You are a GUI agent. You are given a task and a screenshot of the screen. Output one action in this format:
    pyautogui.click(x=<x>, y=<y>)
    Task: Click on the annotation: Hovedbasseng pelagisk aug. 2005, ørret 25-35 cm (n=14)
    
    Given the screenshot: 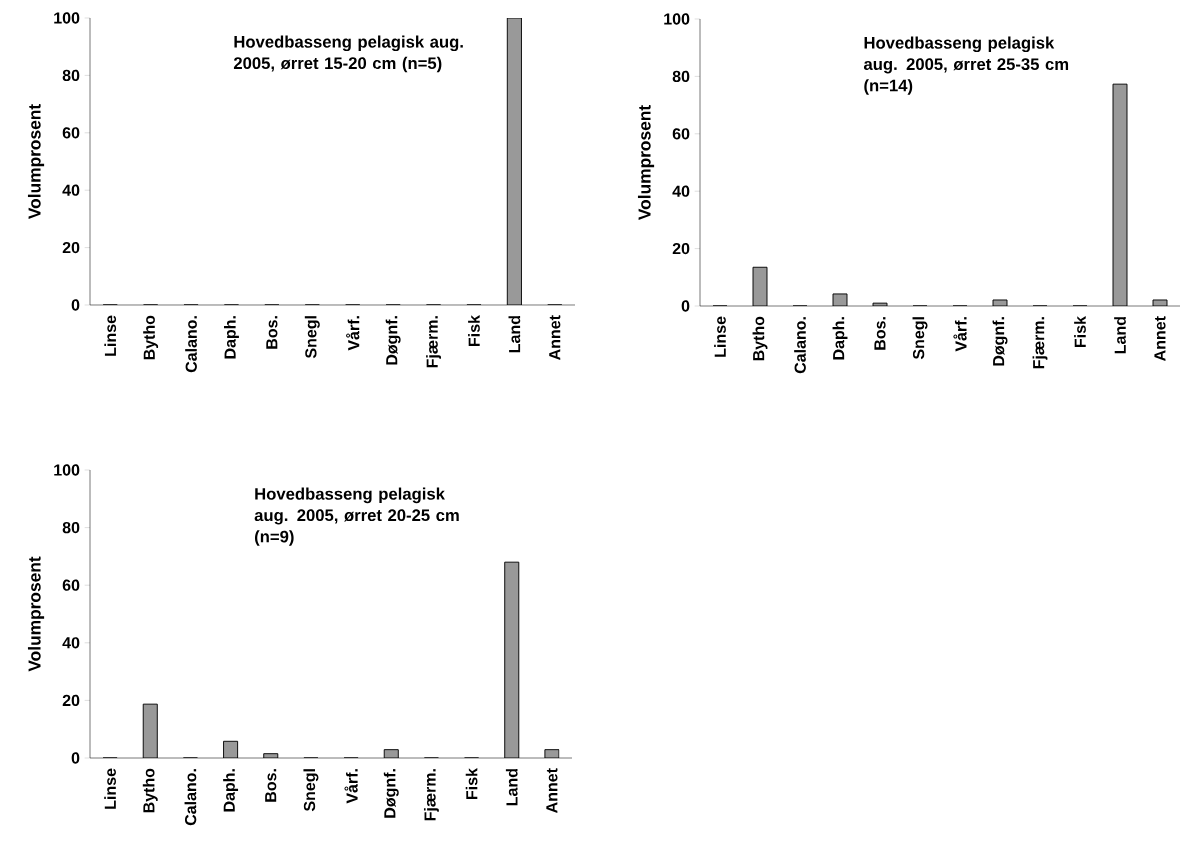 What is the action you would take?
    pyautogui.click(x=966, y=65)
    